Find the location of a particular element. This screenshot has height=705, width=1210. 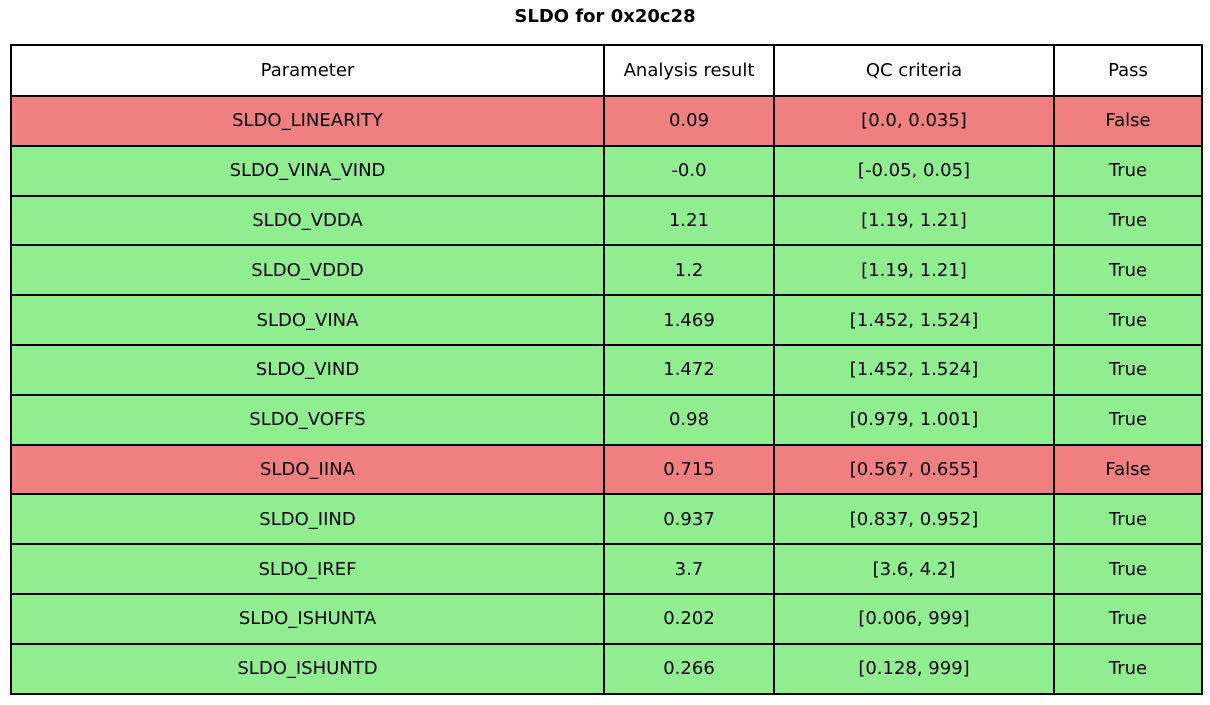

analysis-result-cell: 3.7 is located at coordinates (689, 569).